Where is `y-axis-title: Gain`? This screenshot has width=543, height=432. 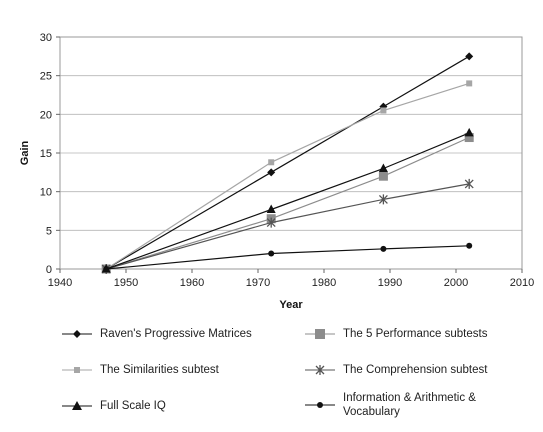 y-axis-title: Gain is located at coordinates (25, 152).